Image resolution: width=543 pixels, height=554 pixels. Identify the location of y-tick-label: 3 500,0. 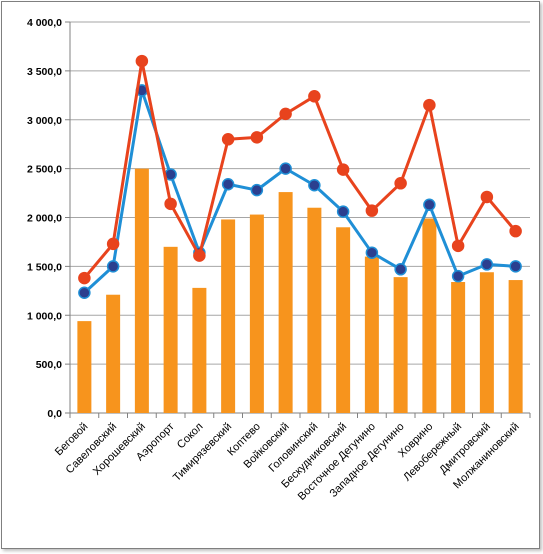
(44, 72).